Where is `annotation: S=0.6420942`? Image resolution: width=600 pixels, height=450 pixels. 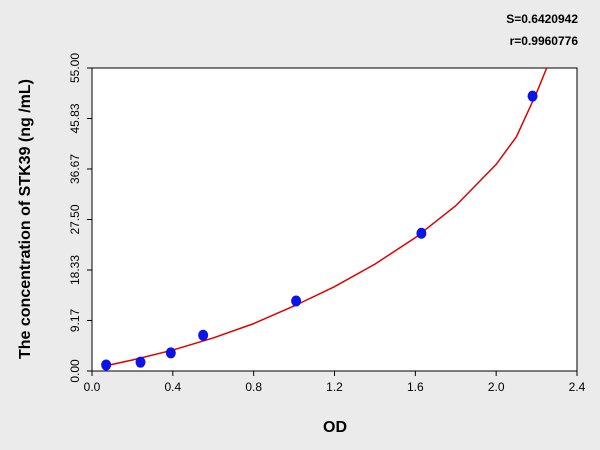
annotation: S=0.6420942 is located at coordinates (542, 19).